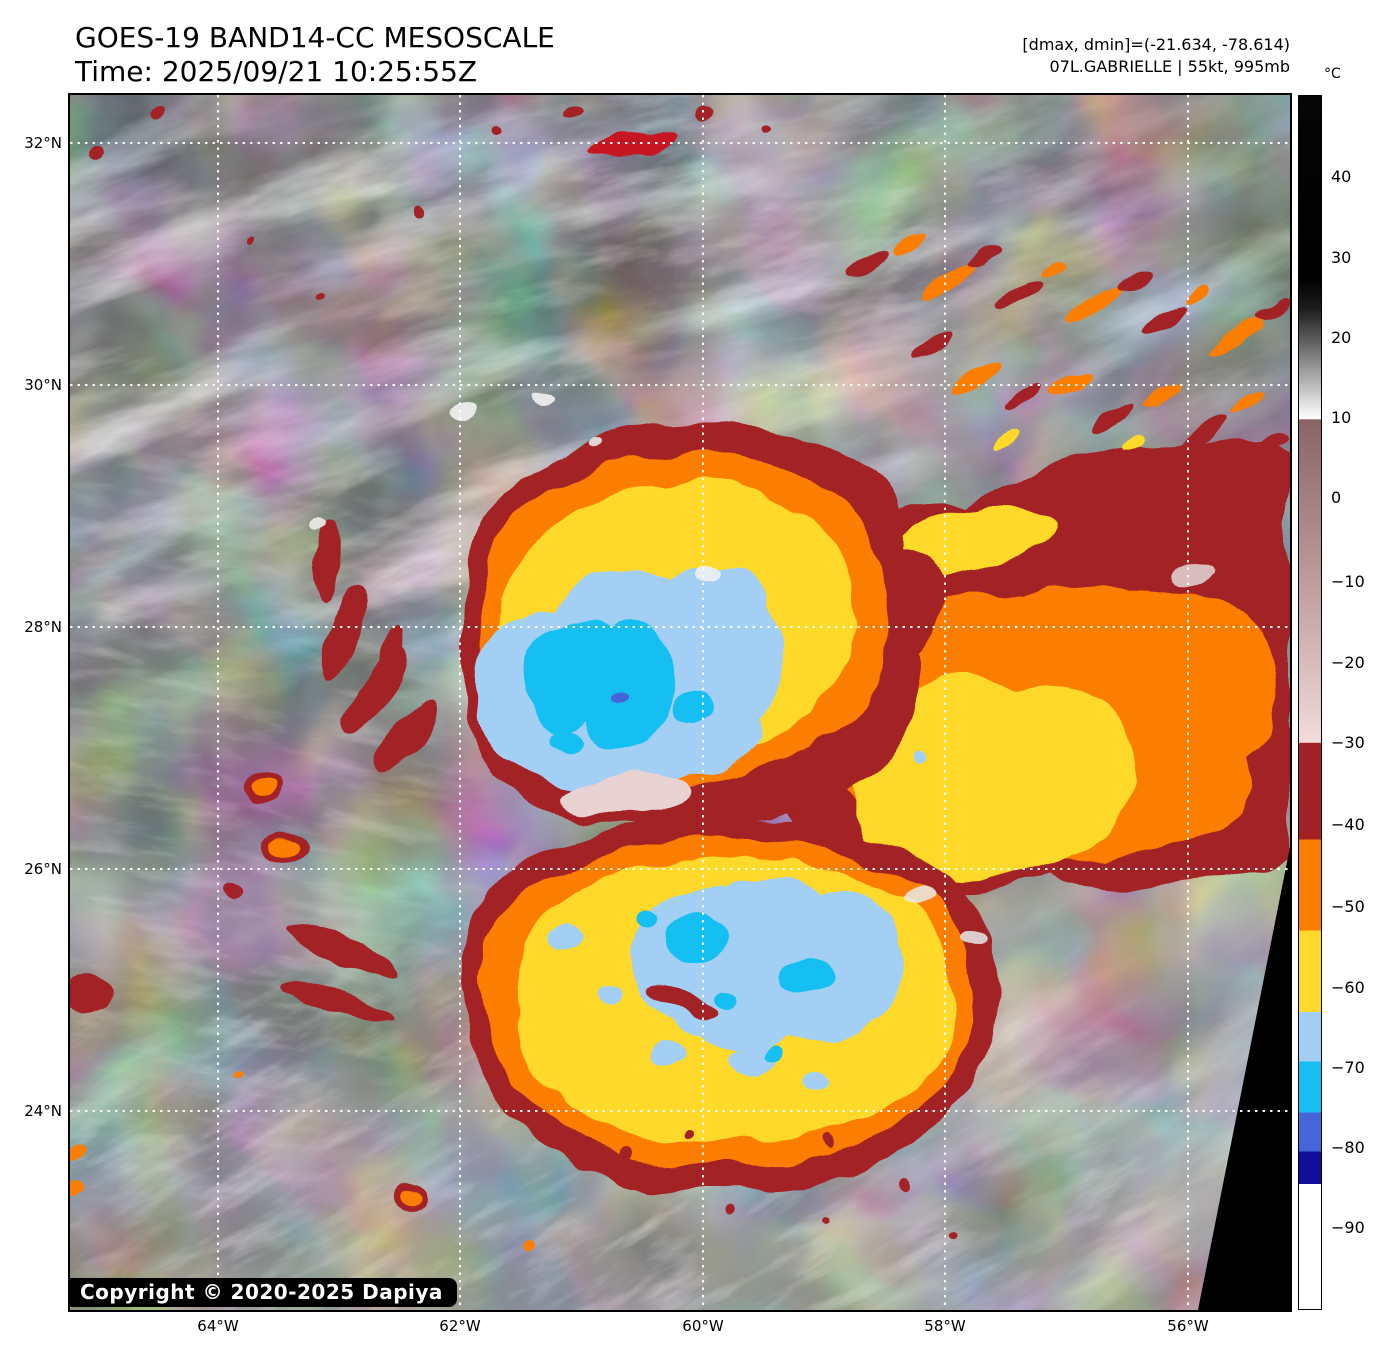  Describe the element at coordinates (43, 385) in the screenshot. I see `latitude-tick: 30°N` at that location.